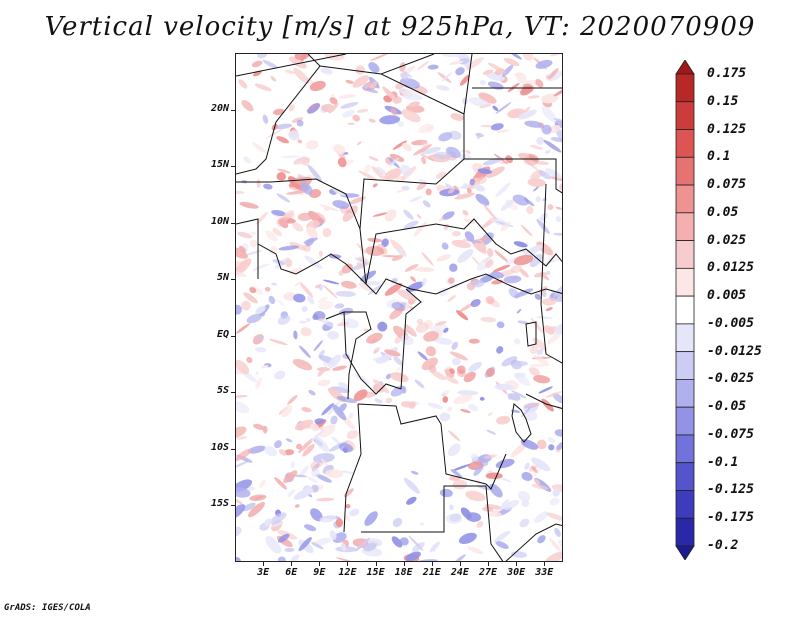 The width and height of the screenshot is (800, 618). Describe the element at coordinates (47, 608) in the screenshot. I see `grads-credit: GrADS: IGES/COLA` at that location.